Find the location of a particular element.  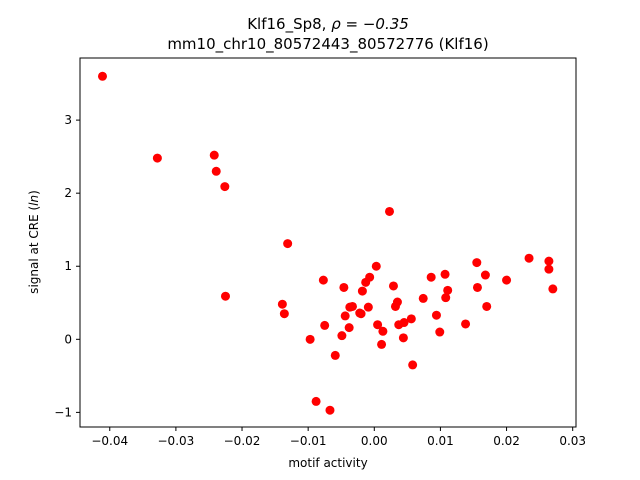

y-axis-label: signal at CRE (ln) is located at coordinates (34, 242).